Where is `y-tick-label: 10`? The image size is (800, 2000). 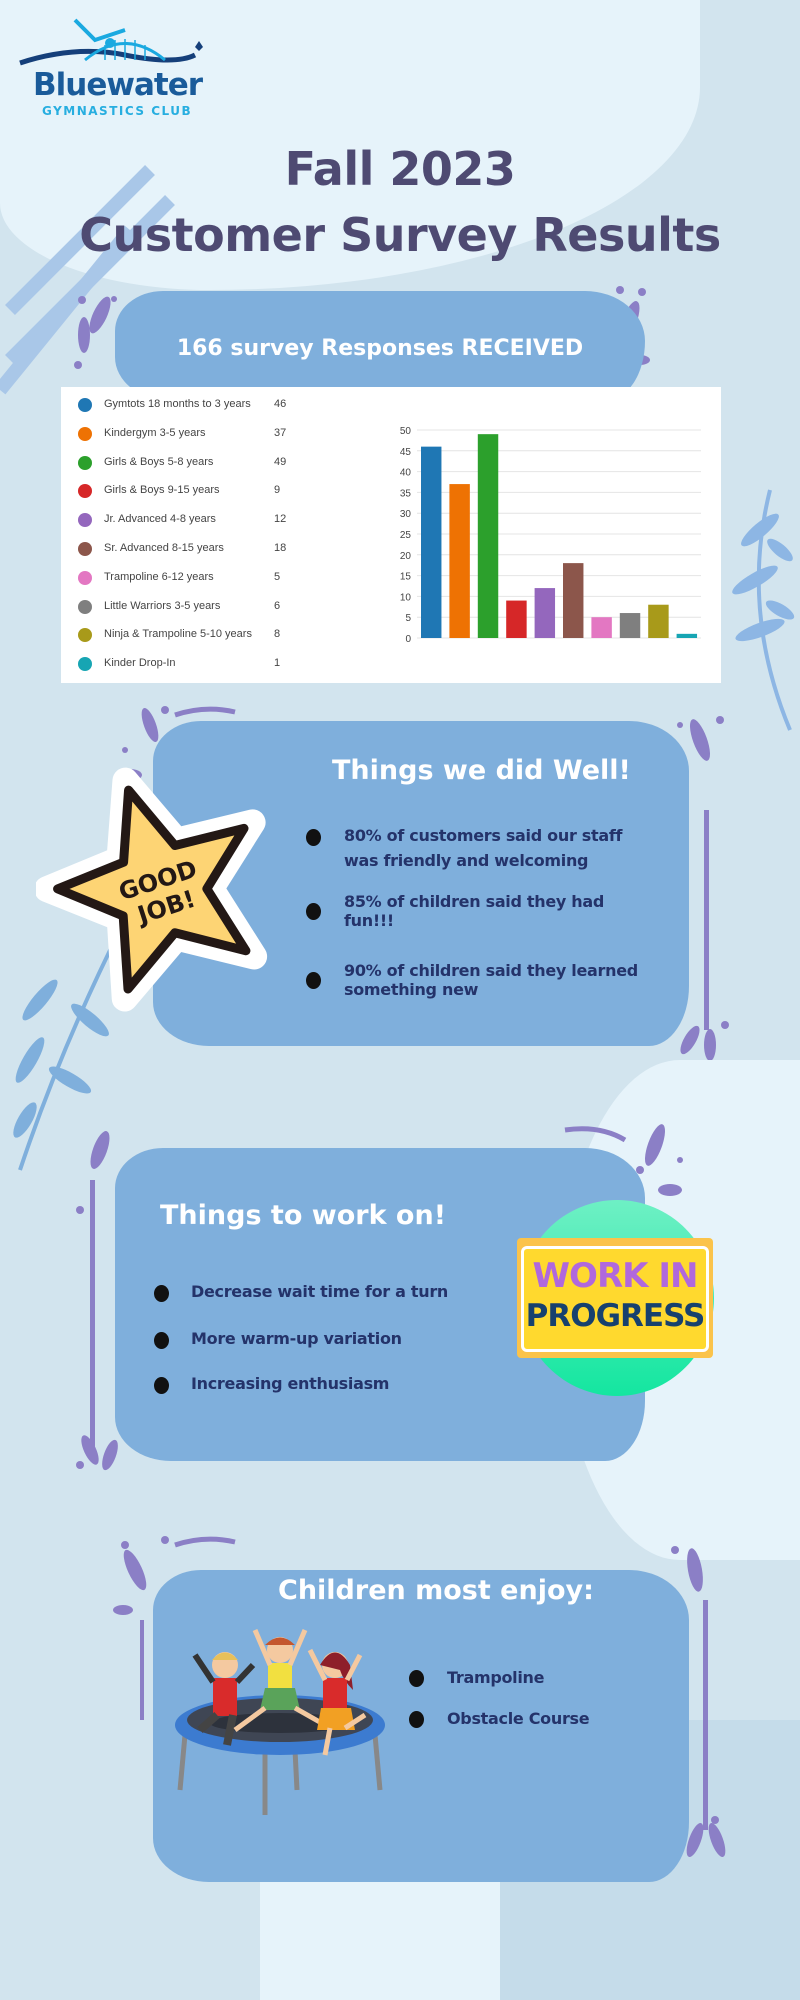
y-tick-label: 10 is located at coordinates (406, 597).